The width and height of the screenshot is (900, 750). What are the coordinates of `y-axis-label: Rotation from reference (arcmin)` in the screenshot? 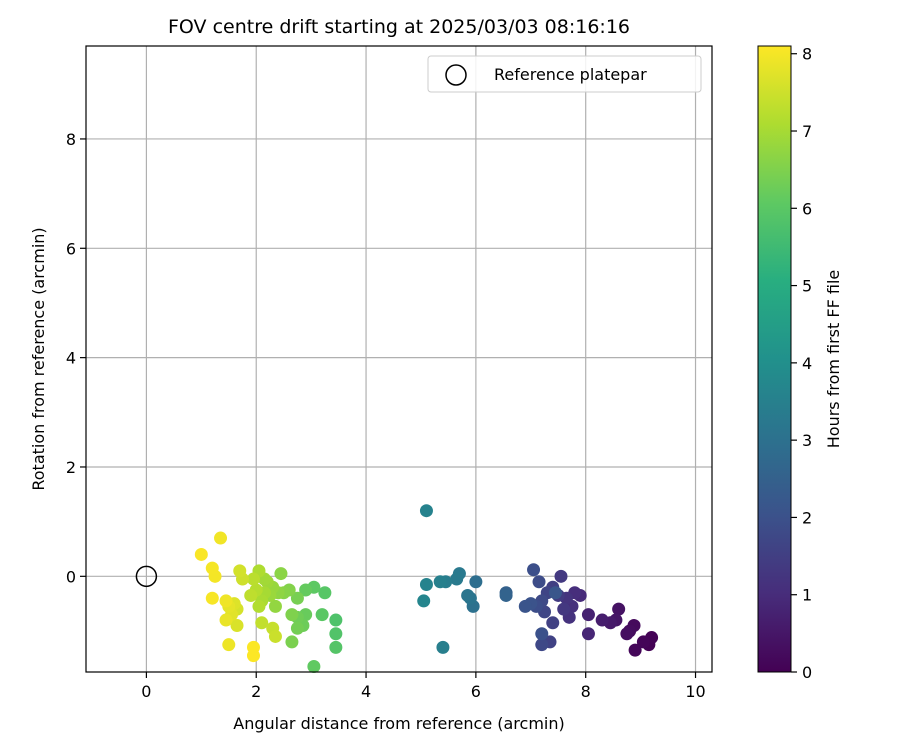 It's located at (38, 358).